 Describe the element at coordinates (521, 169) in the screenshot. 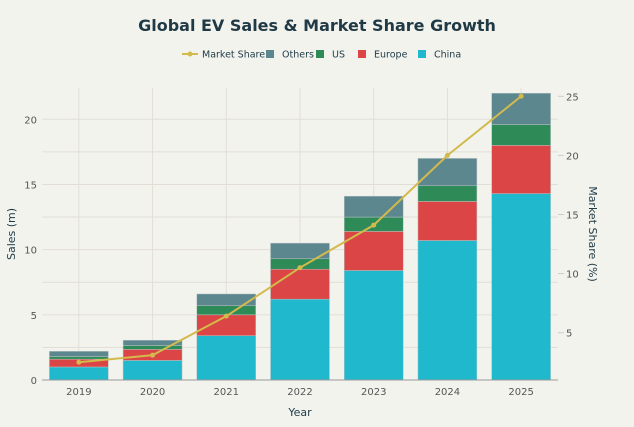

I see `bar-europe-2025` at that location.